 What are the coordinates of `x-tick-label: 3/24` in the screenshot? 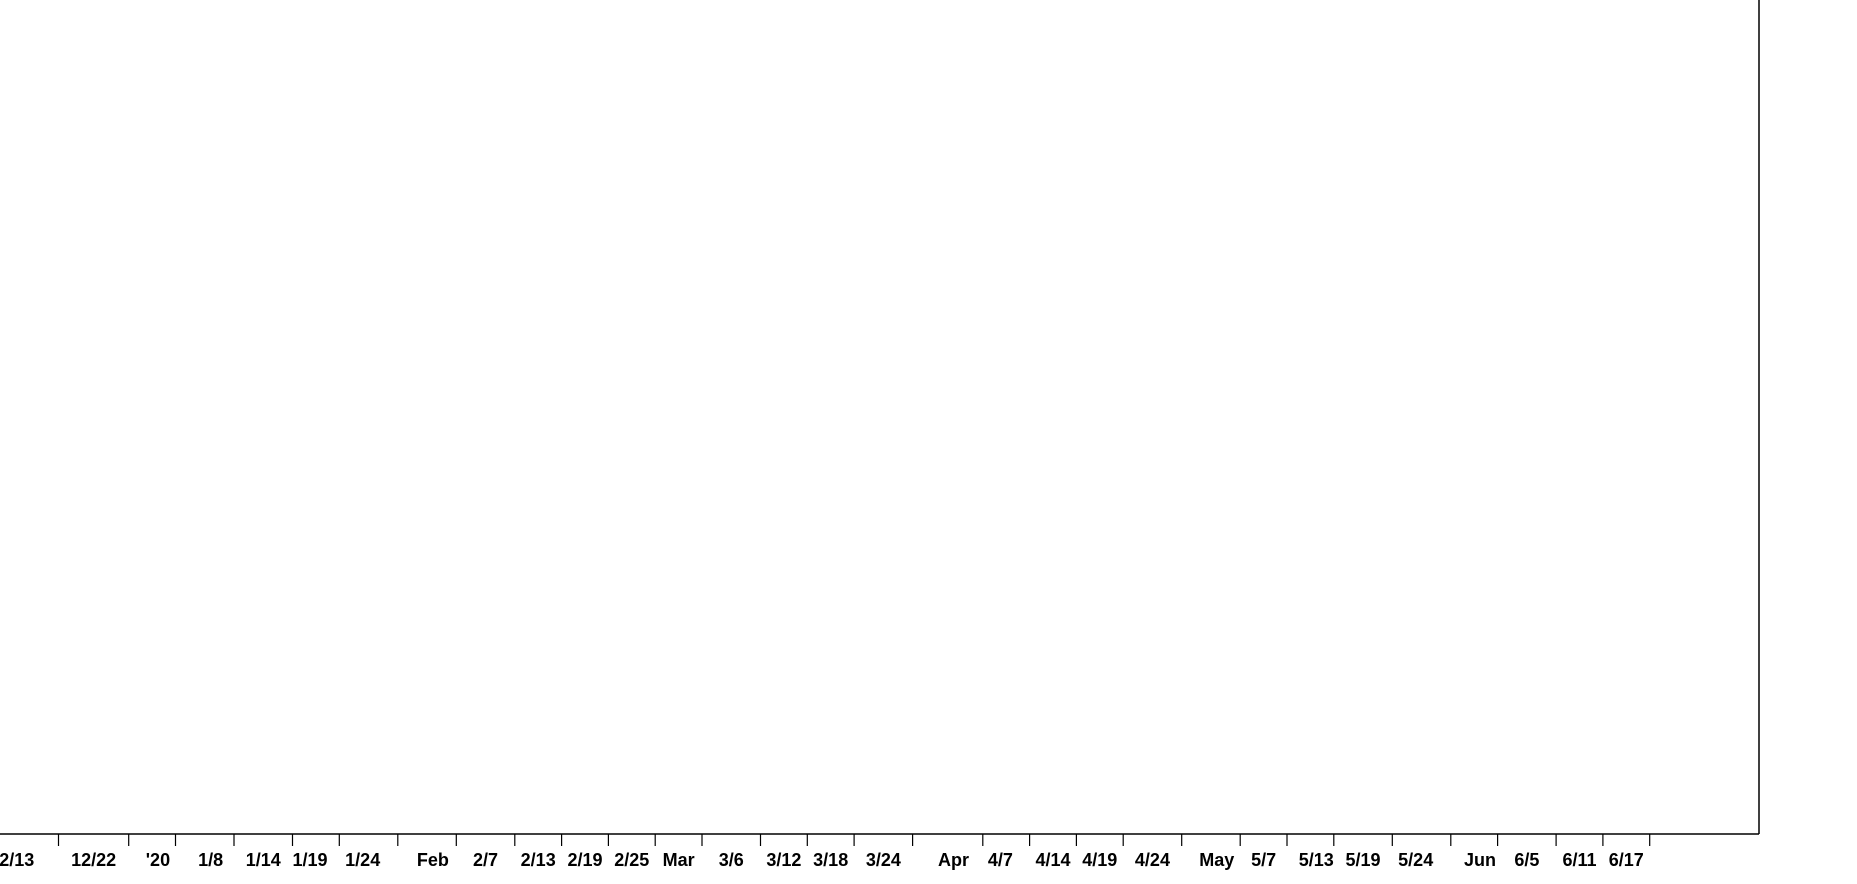 It's located at (883, 860).